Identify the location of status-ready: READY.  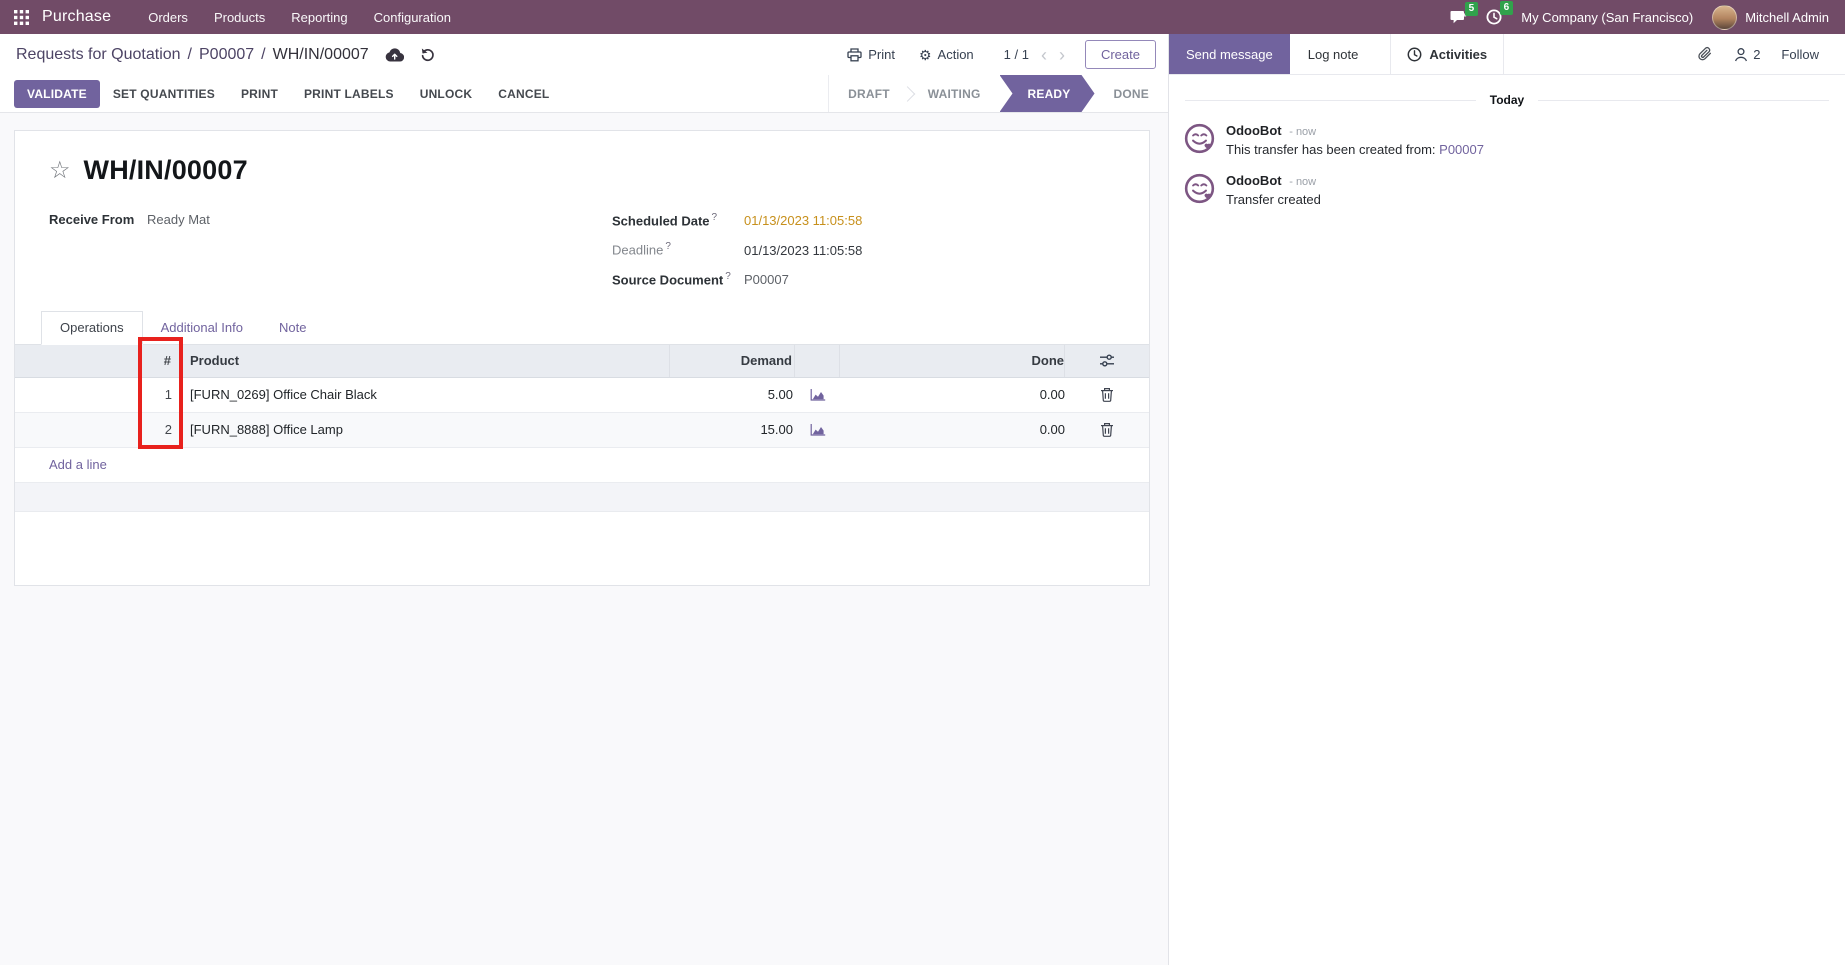
(1047, 93).